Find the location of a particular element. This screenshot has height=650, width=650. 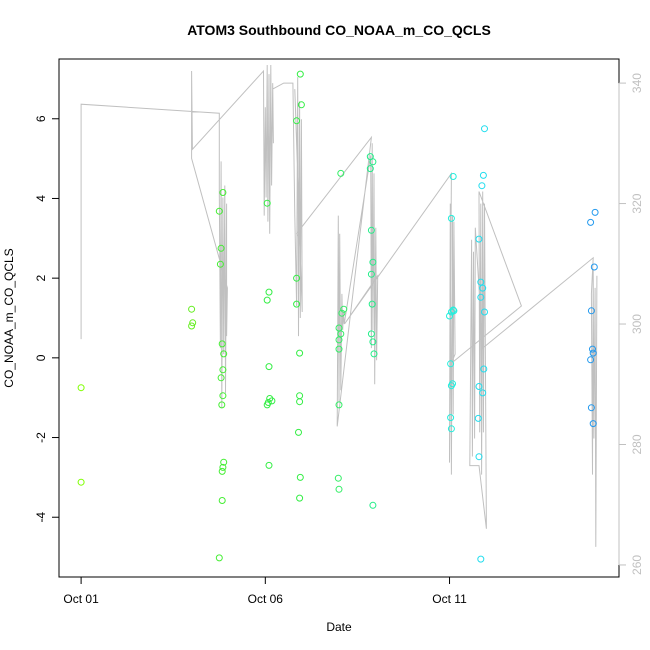

y-tick-label: 6 is located at coordinates (41, 118).